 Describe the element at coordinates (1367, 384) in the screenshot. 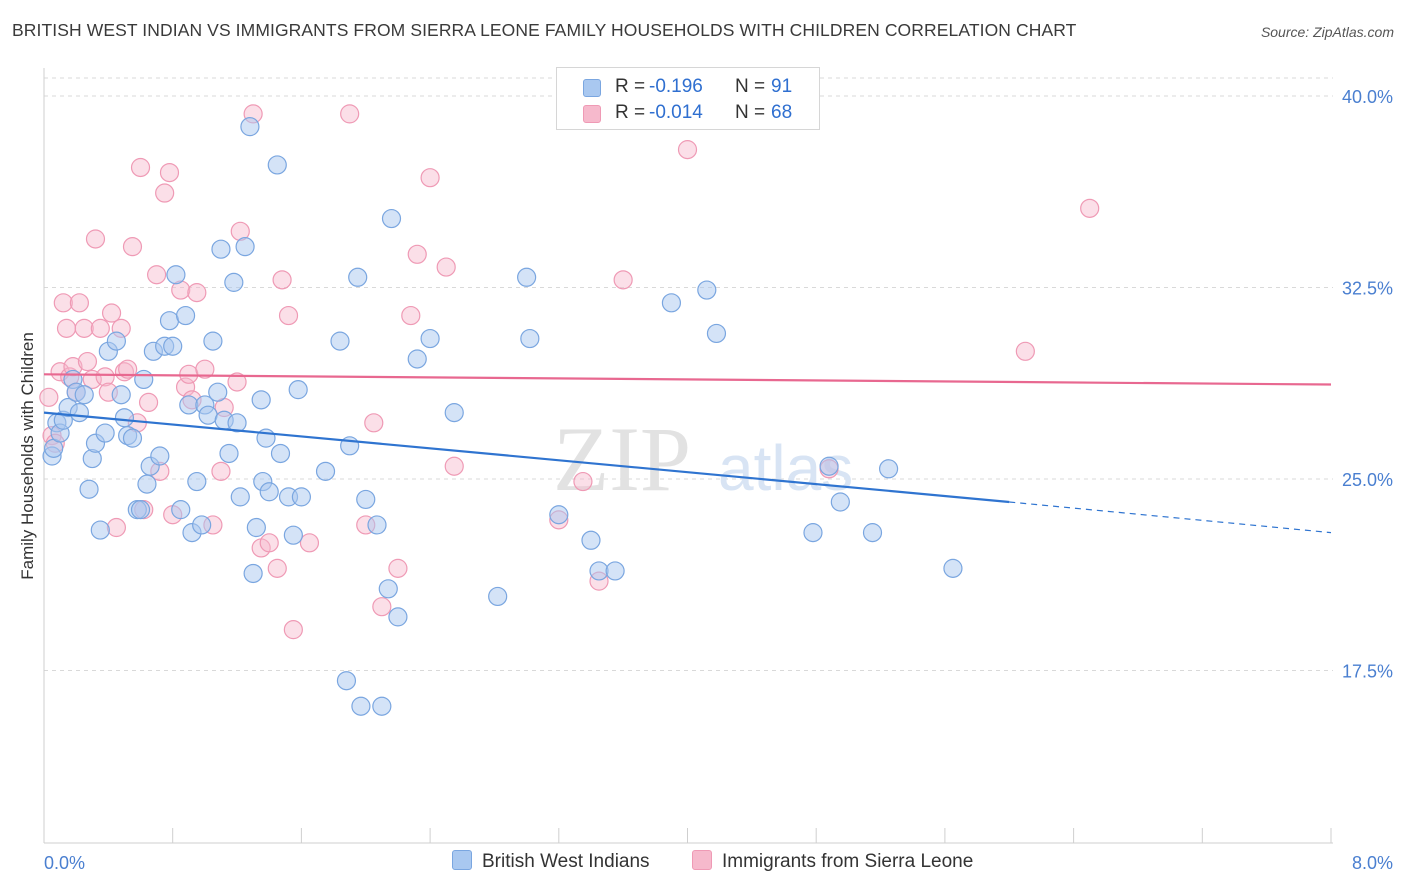

I see `y-tick-labels: 17.5% 25.0% 32.5% 40.0%` at that location.